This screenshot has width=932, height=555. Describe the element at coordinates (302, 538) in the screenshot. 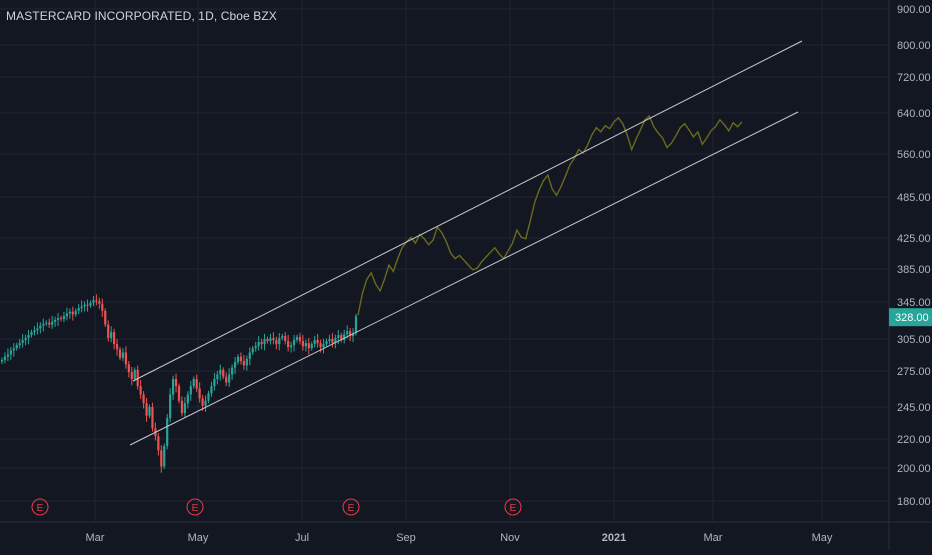

I see `x-tick-label: Jul` at that location.